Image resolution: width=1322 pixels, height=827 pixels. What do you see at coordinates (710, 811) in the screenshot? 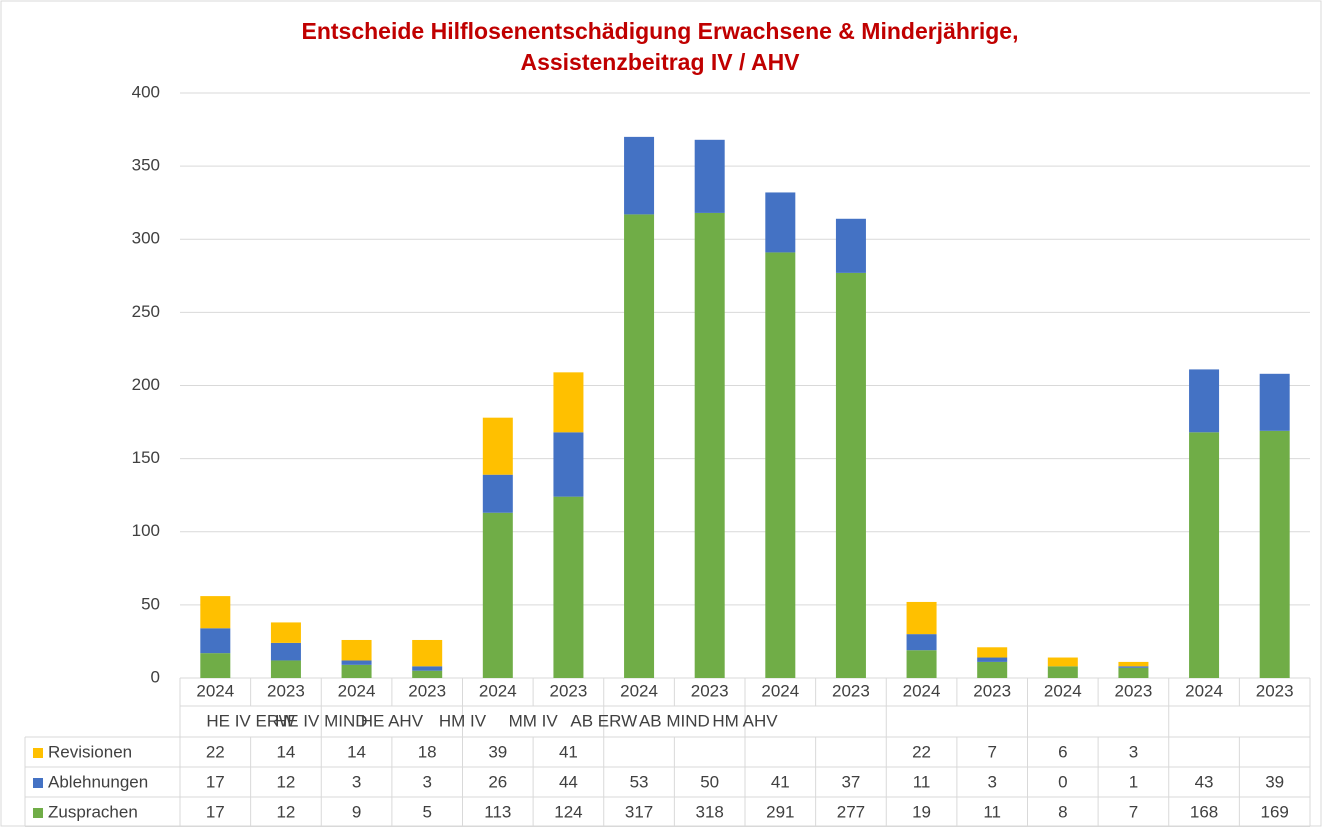
I see `table-value: 318` at bounding box center [710, 811].